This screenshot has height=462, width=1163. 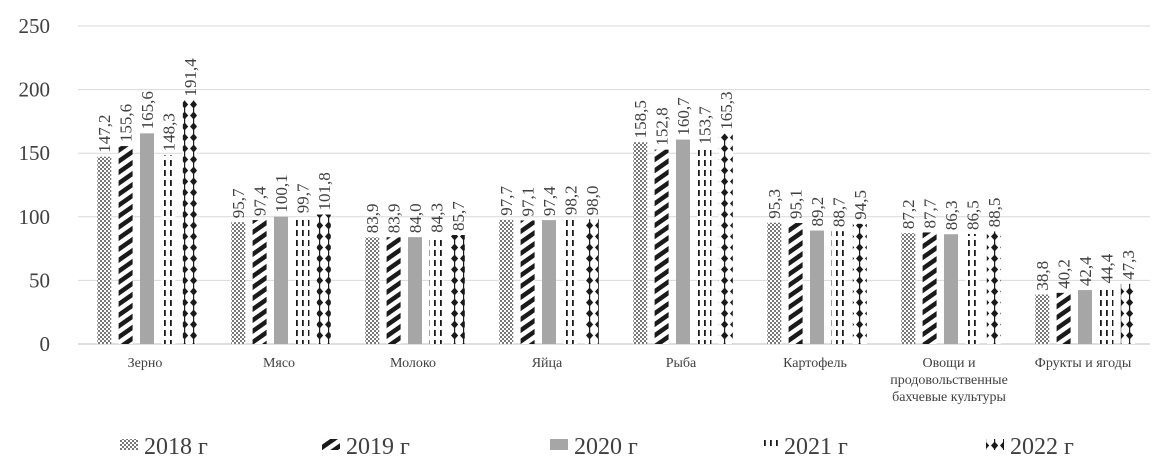 What do you see at coordinates (1128, 265) in the screenshot?
I see `data-label: 47,3` at bounding box center [1128, 265].